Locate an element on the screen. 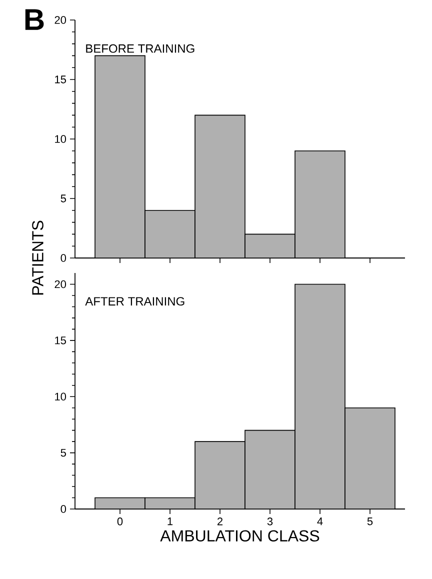  x-tick-label: 3 is located at coordinates (270, 522).